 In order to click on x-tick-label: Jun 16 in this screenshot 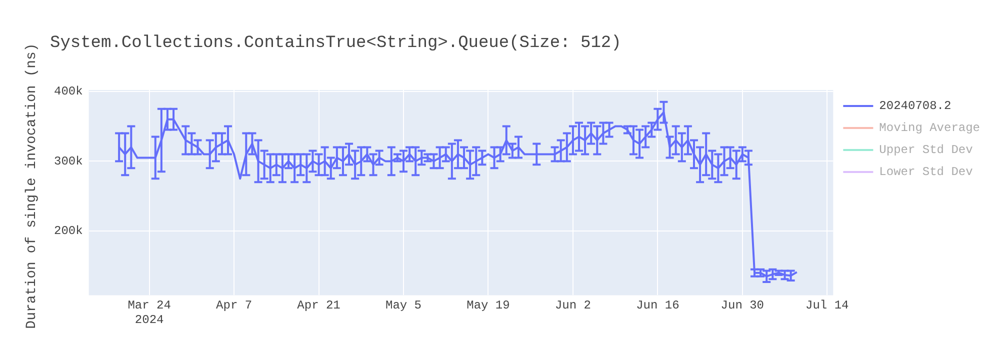, I will do `click(658, 305)`.